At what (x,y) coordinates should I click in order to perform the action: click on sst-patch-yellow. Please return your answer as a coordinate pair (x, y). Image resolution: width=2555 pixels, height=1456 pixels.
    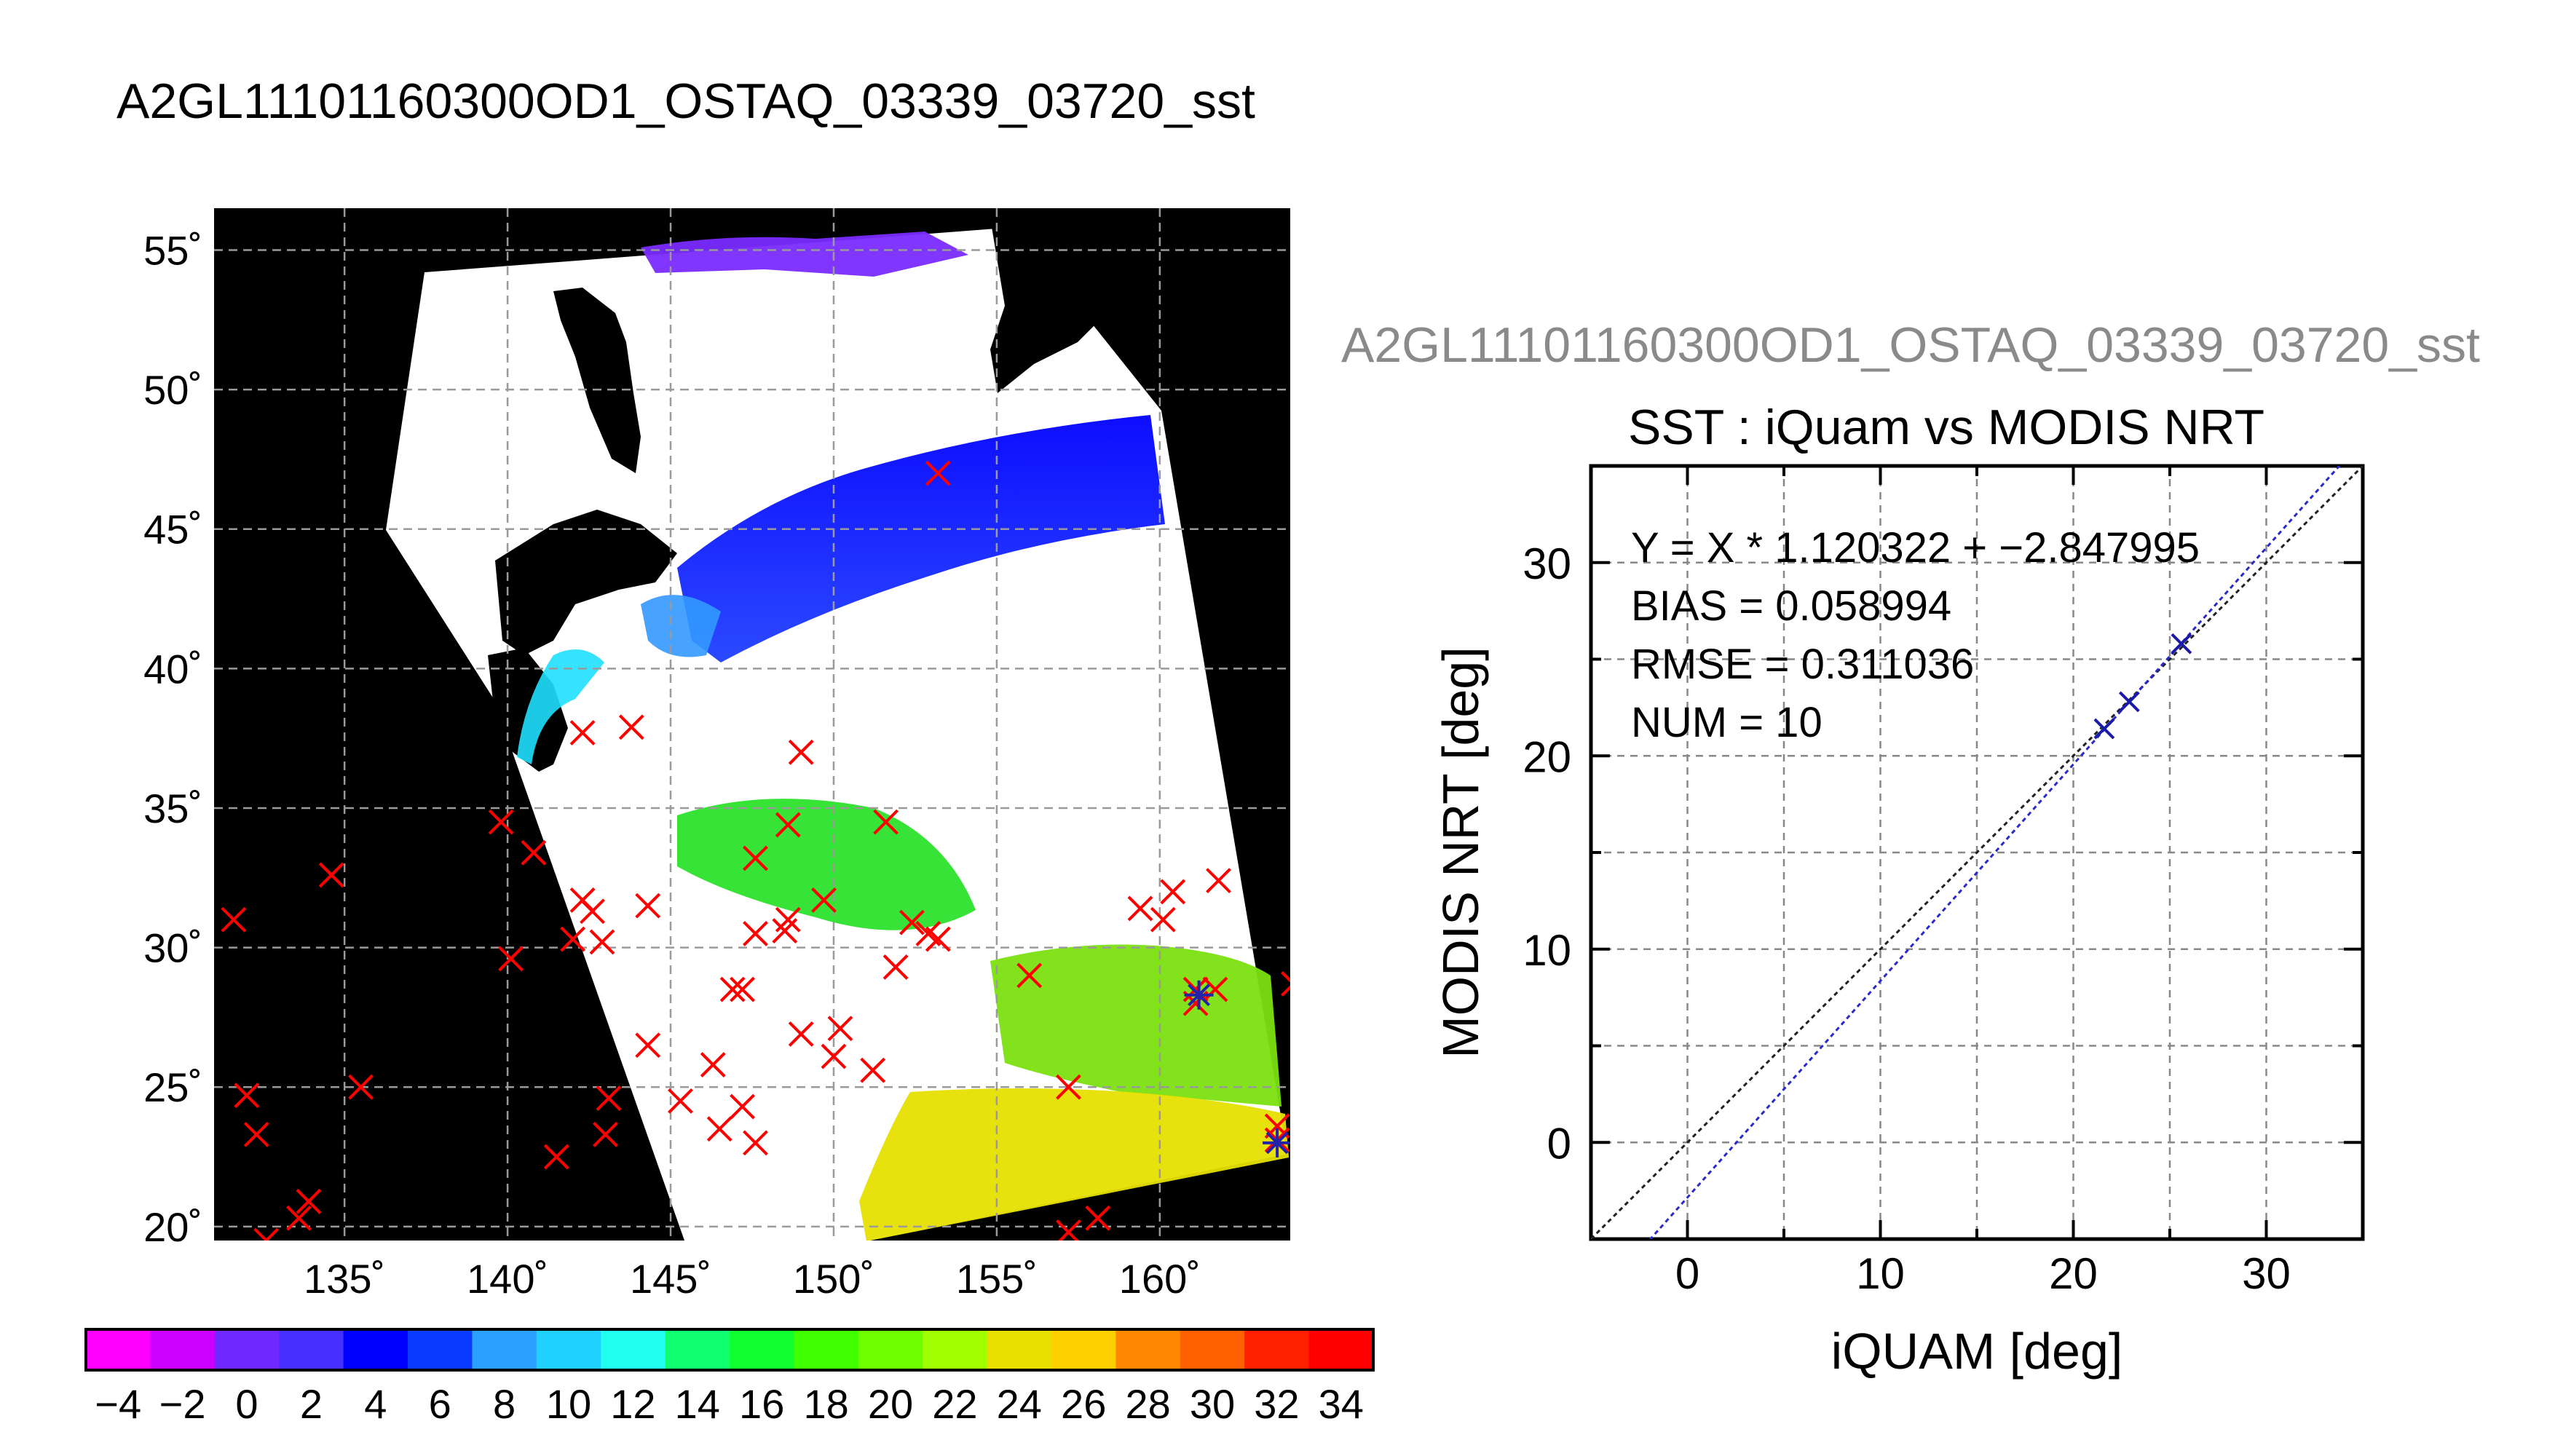
    Looking at the image, I should click on (1074, 1164).